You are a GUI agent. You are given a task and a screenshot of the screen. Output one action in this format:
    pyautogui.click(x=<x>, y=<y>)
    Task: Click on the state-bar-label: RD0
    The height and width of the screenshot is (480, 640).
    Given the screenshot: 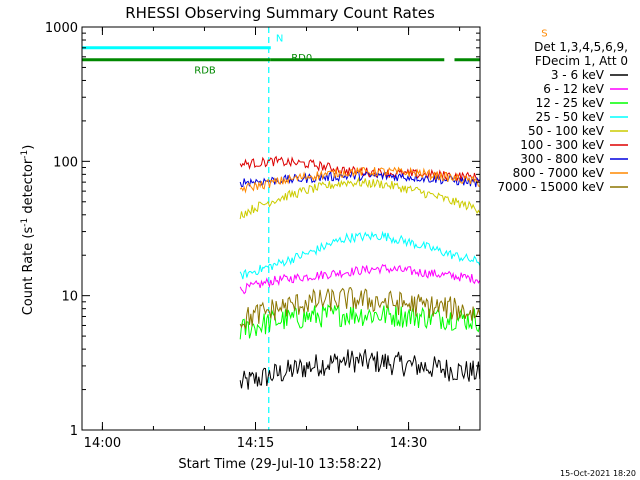 What is the action you would take?
    pyautogui.click(x=301, y=58)
    